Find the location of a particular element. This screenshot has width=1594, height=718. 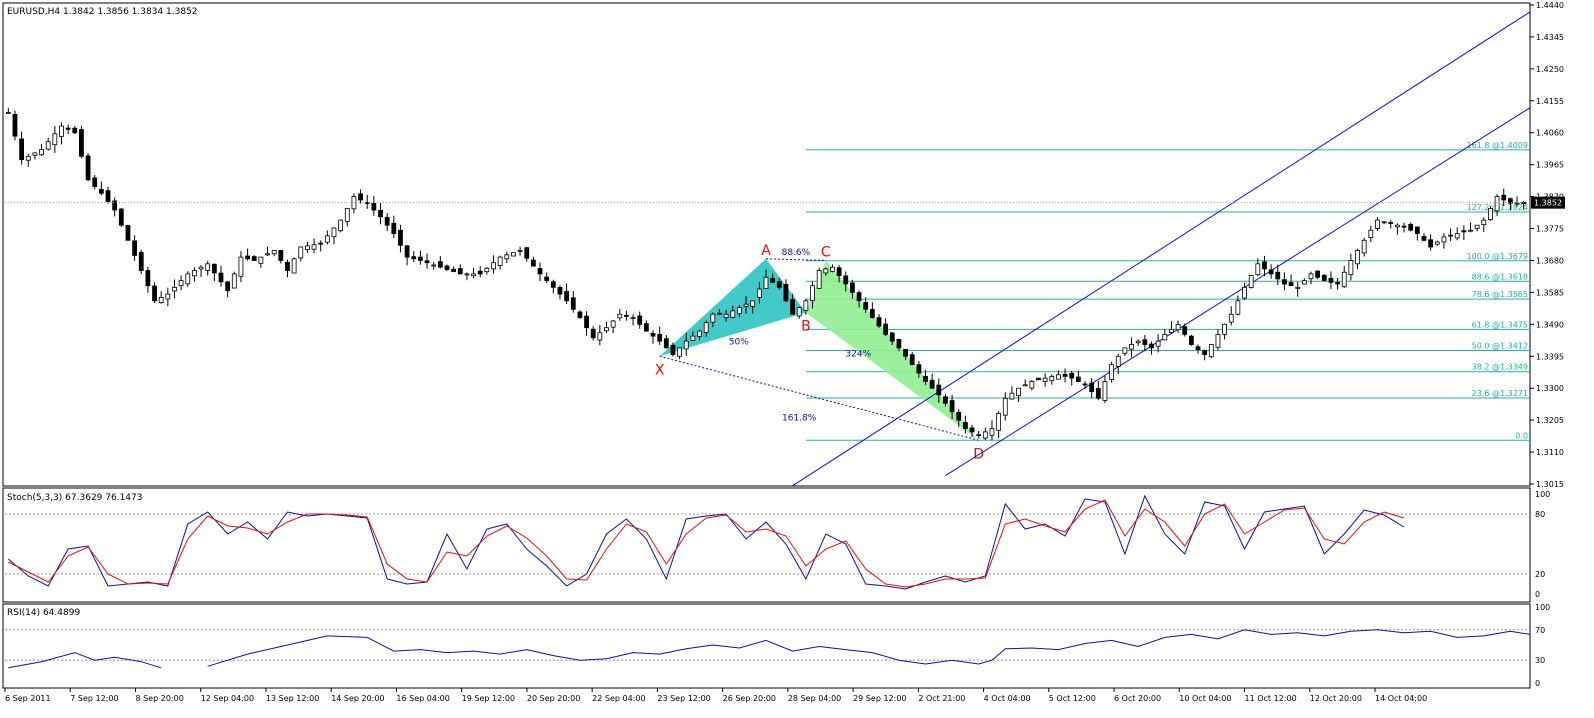

price-tick-label: 1.3395 is located at coordinates (1550, 356).